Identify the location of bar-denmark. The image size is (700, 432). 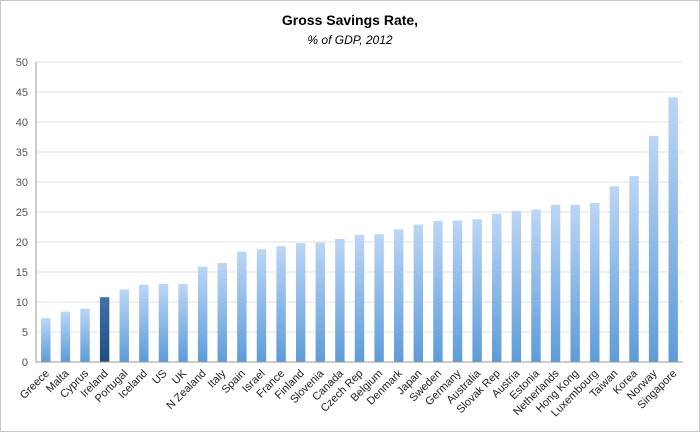
(399, 295).